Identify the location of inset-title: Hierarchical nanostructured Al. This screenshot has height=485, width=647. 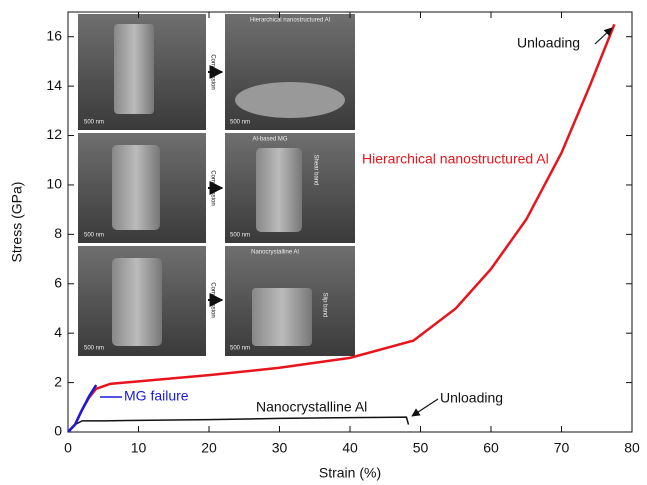
(290, 21).